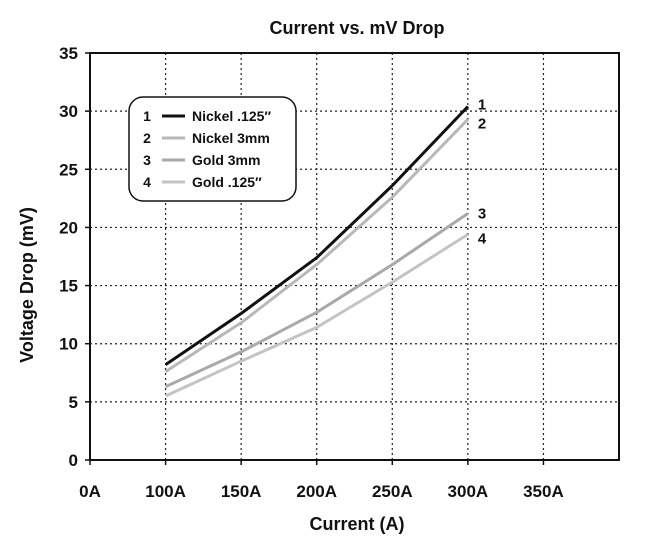  I want to click on legend-number: 1, so click(147, 116).